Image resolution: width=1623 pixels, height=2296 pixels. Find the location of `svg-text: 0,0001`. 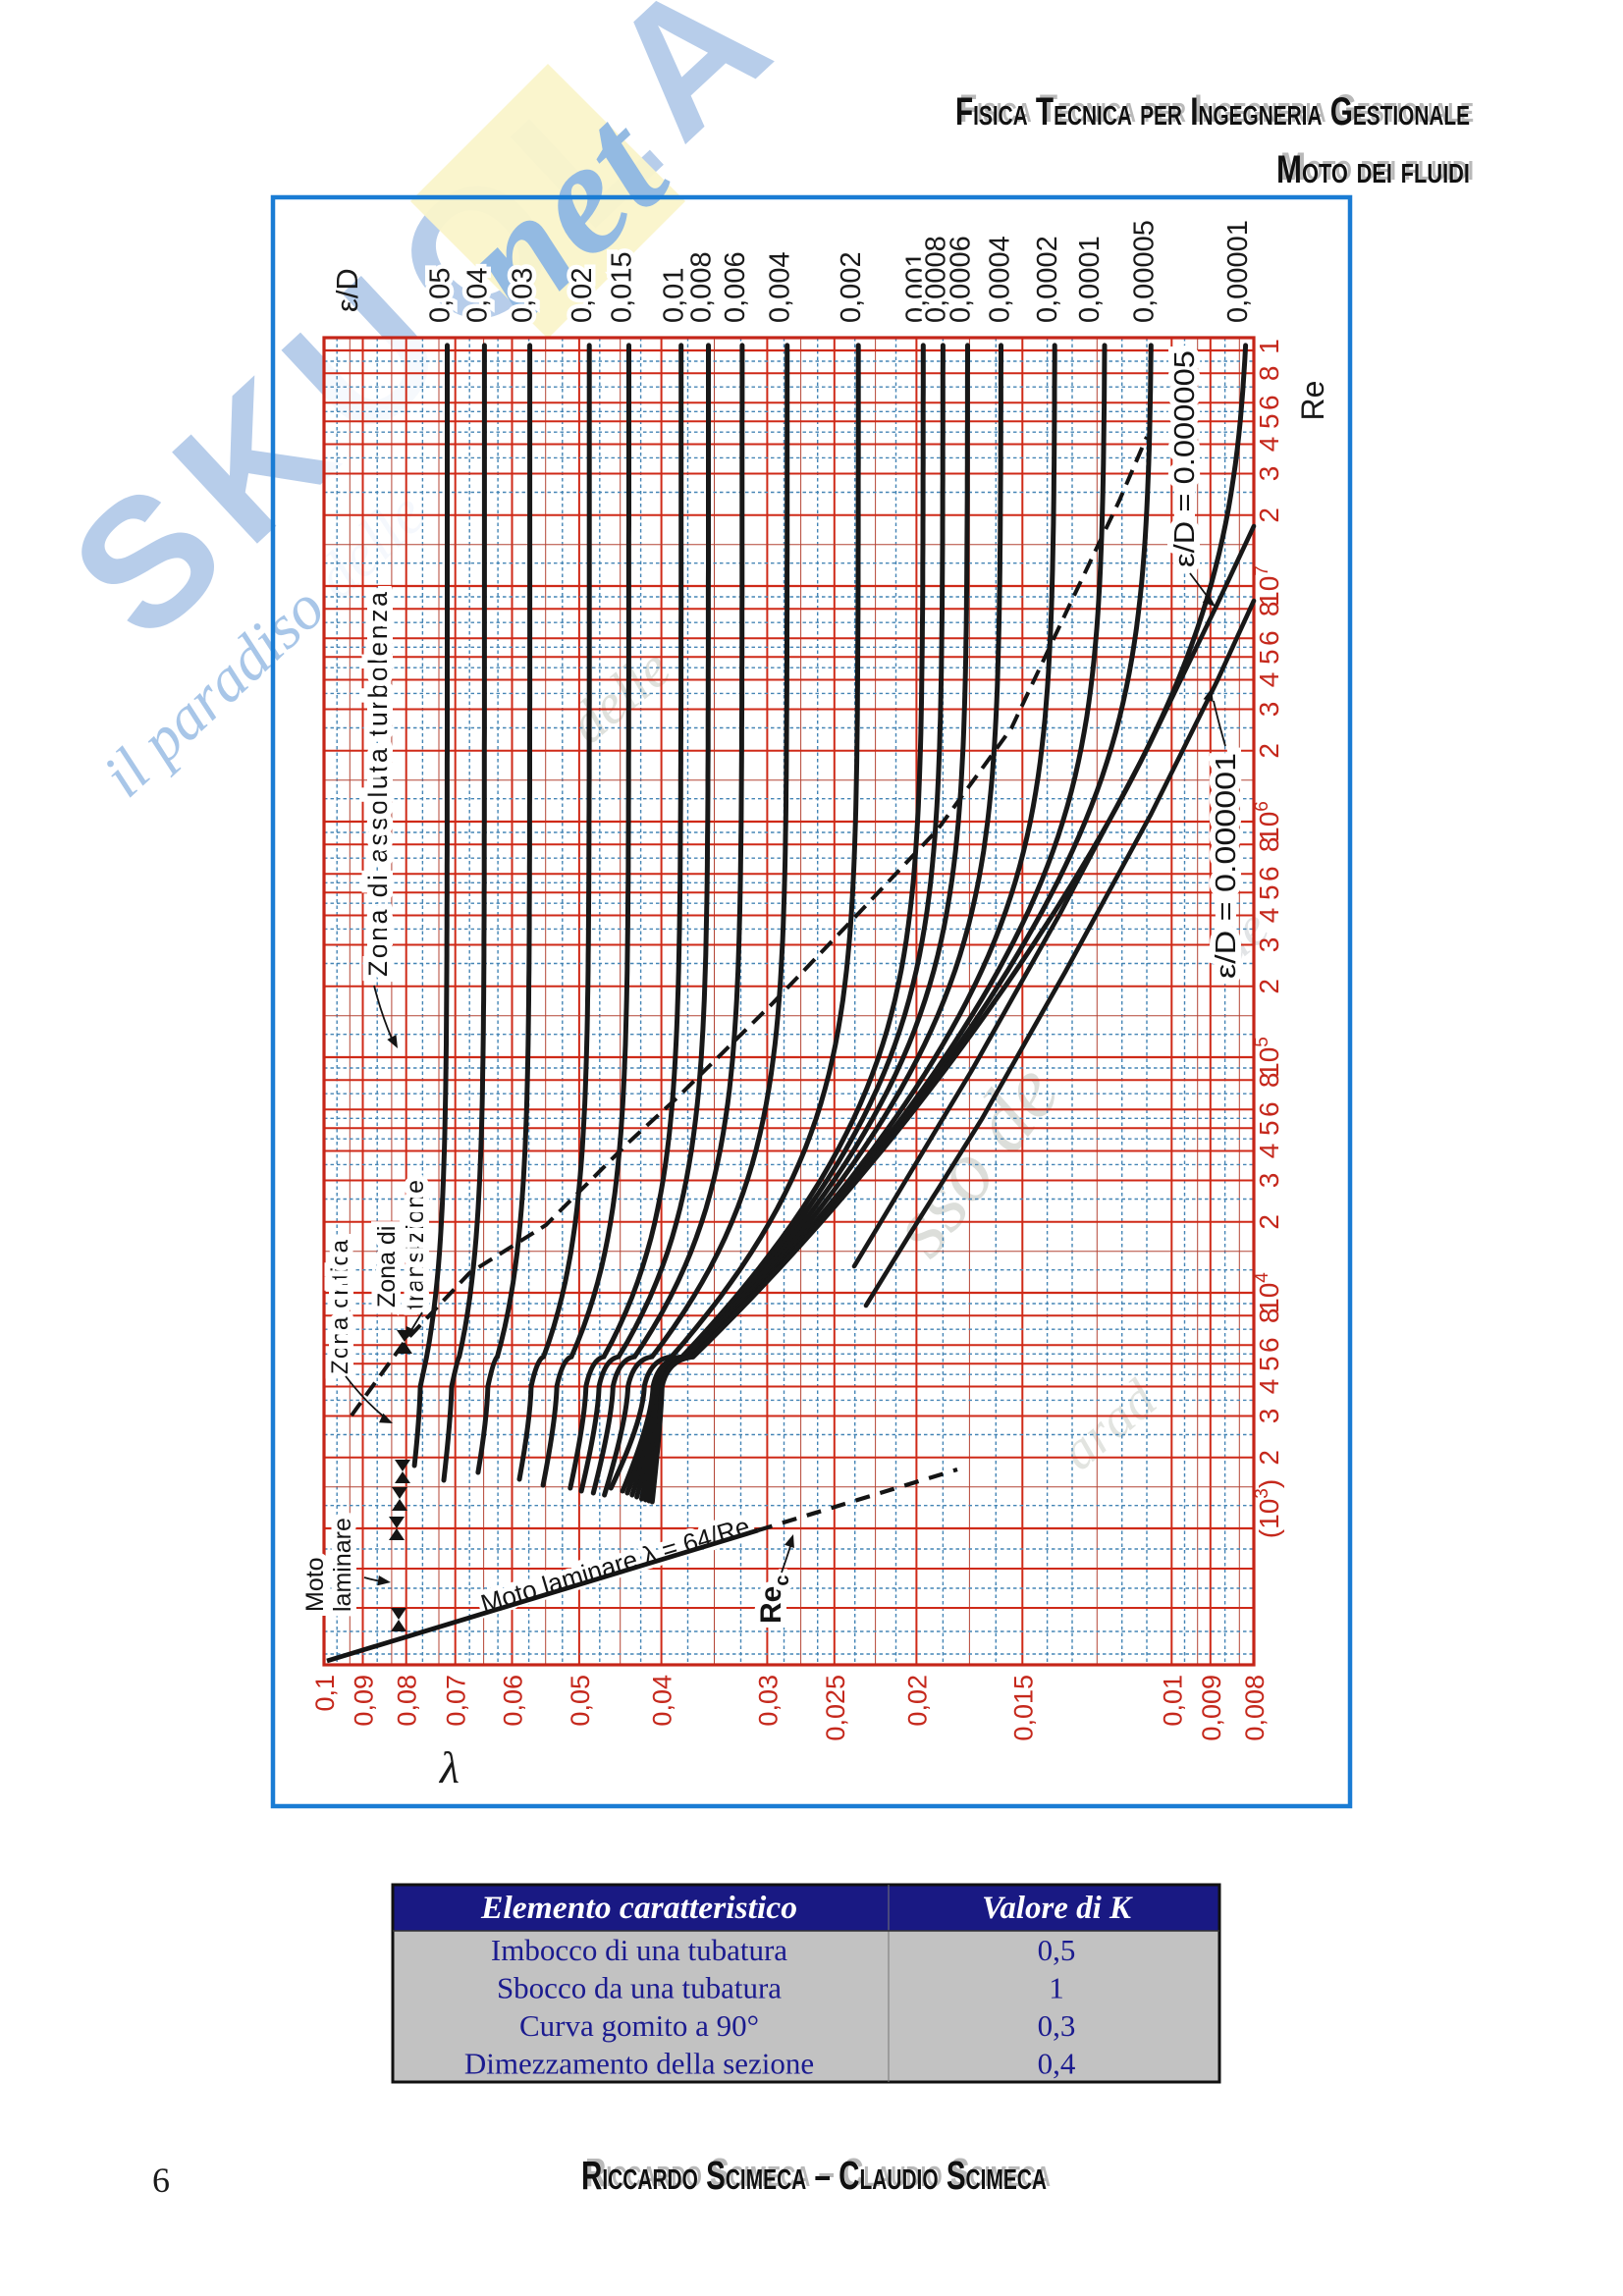

svg-text: 0,0001 is located at coordinates (1090, 279).